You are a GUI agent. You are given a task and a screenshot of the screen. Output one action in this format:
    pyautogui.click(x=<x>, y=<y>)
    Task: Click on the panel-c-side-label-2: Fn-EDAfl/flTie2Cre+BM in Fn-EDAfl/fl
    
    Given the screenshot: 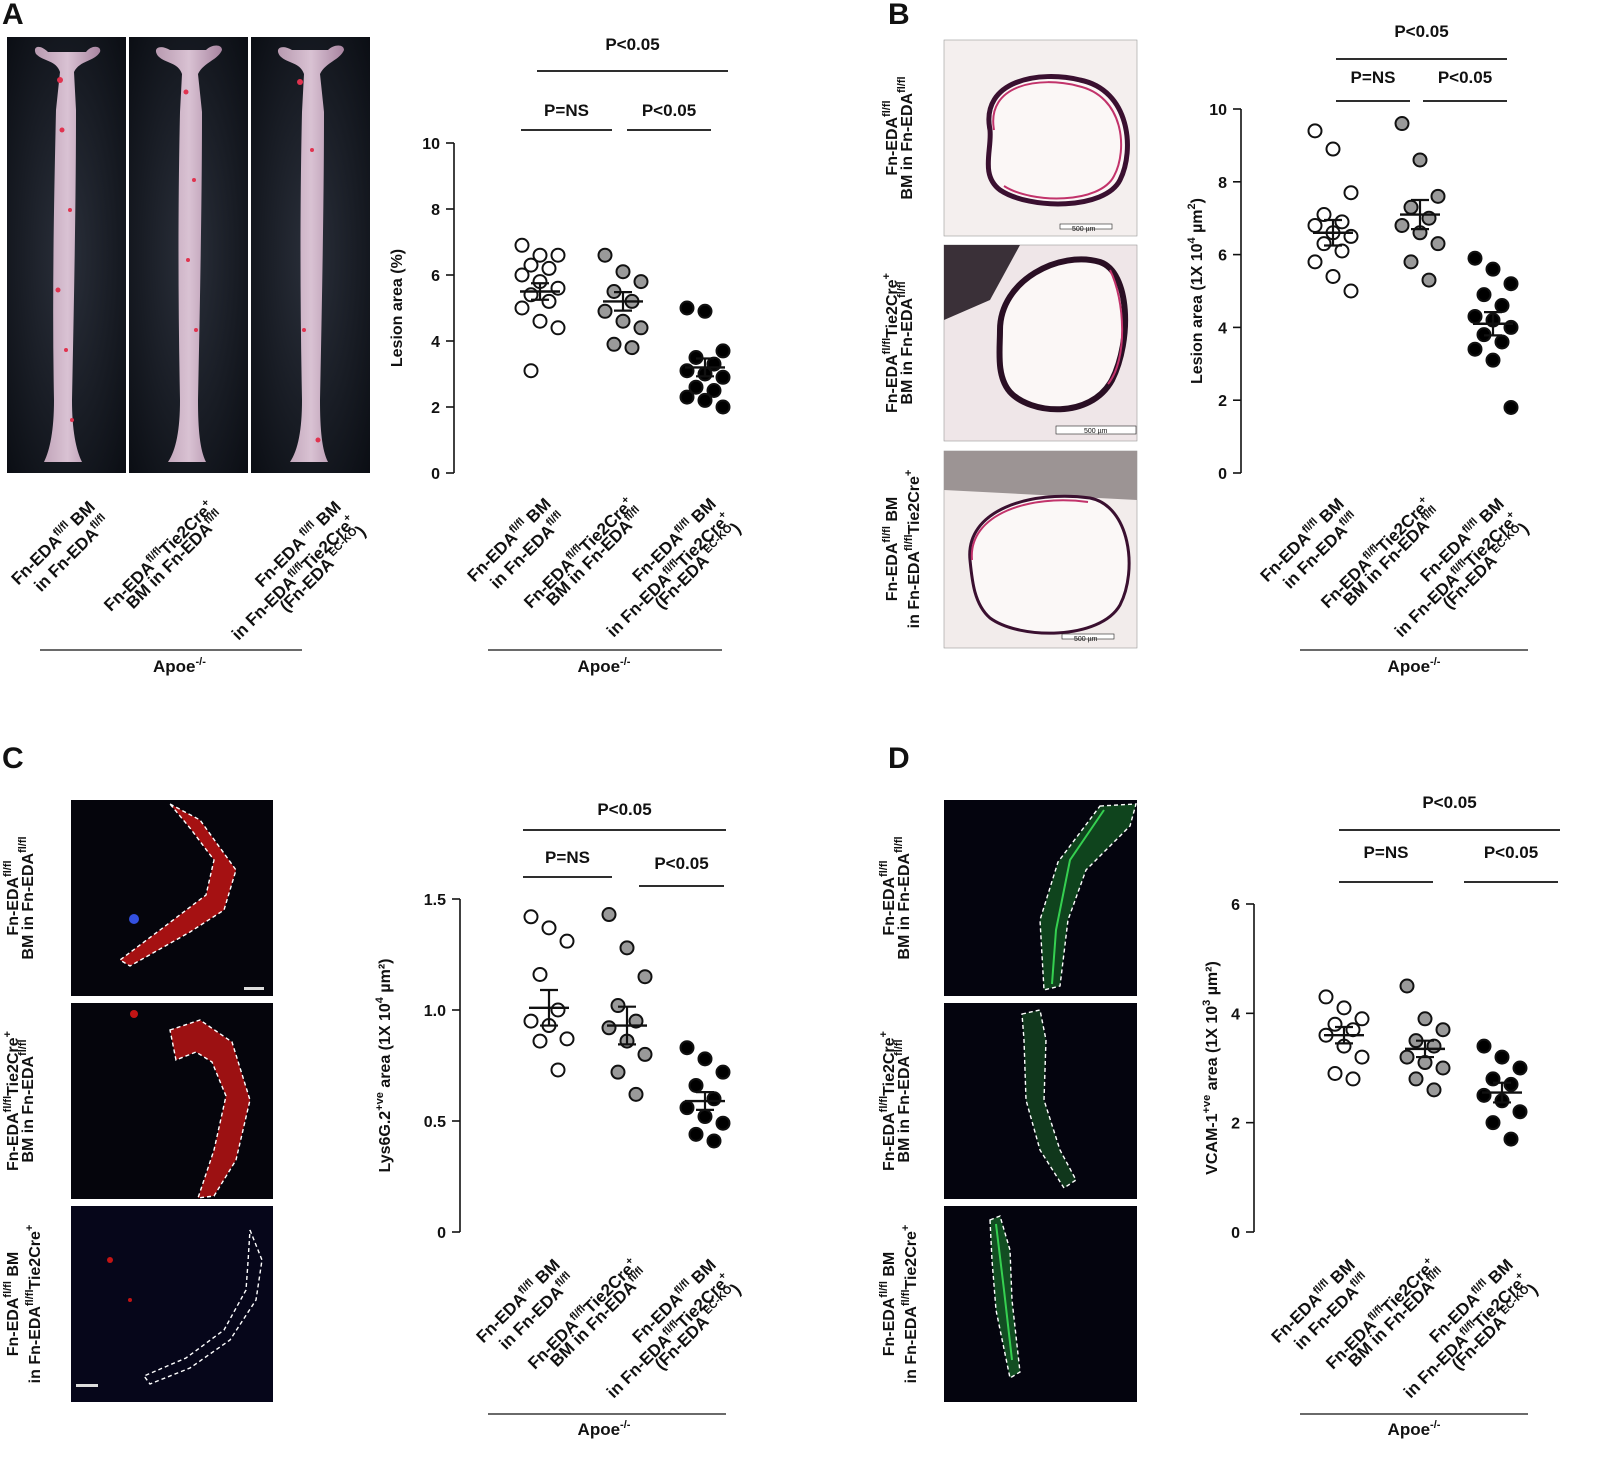 What is the action you would take?
    pyautogui.click(x=19, y=1101)
    